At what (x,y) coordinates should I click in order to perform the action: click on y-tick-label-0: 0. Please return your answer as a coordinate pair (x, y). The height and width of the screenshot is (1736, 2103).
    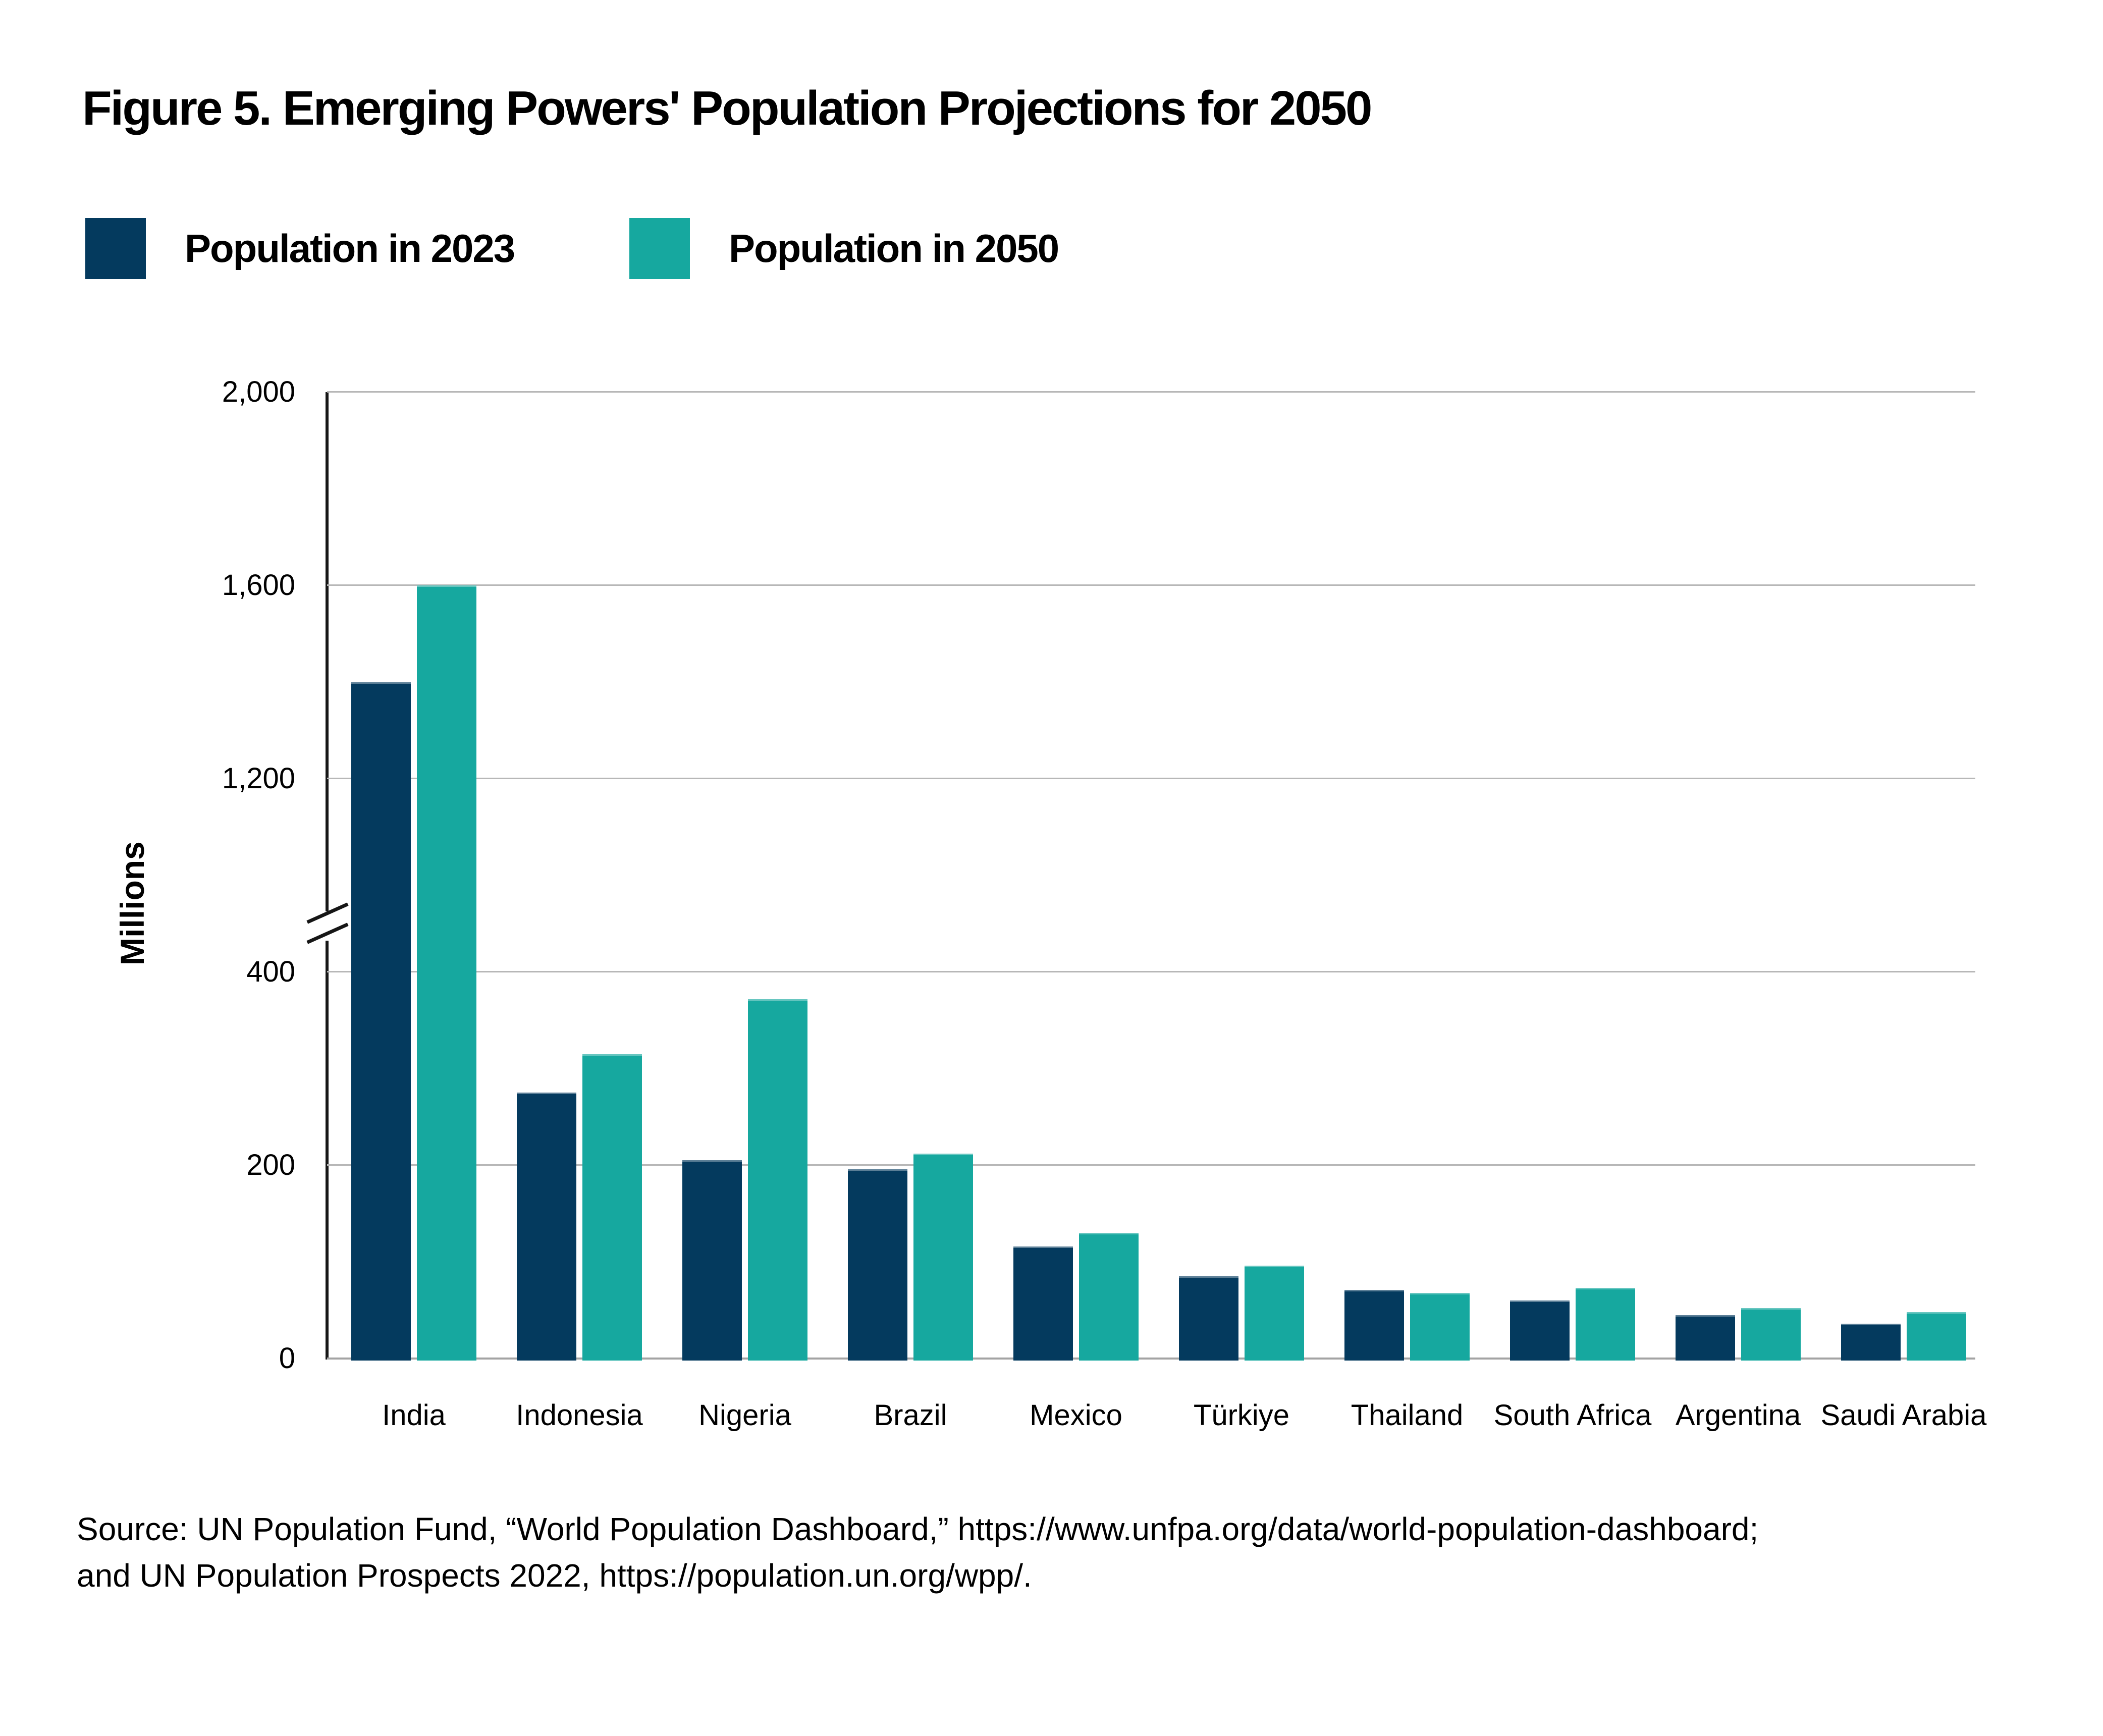
    Looking at the image, I should click on (287, 1358).